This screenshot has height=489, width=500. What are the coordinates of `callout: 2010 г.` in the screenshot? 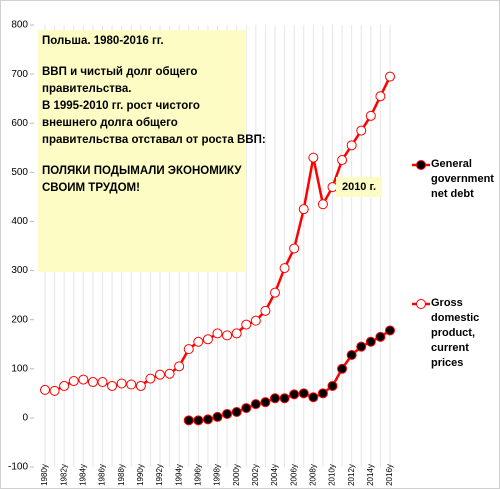 It's located at (359, 187).